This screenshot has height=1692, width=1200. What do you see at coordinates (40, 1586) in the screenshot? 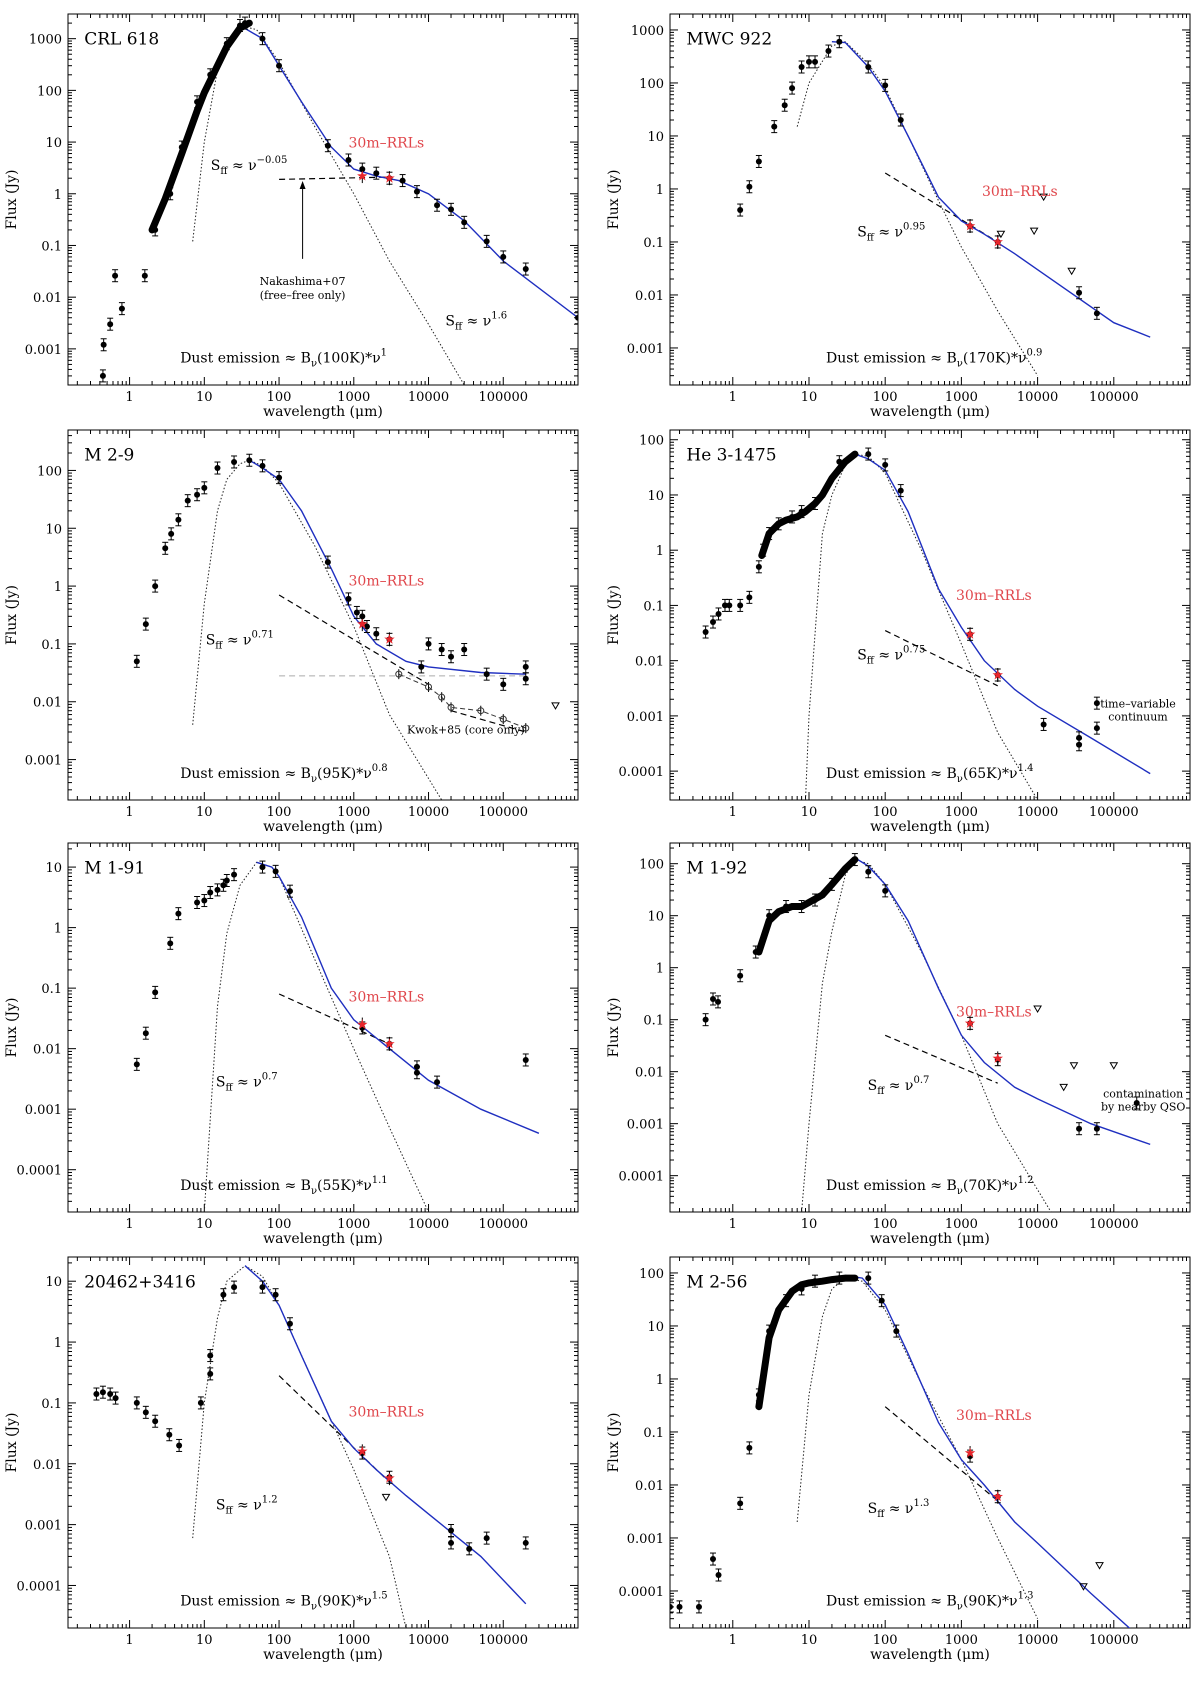
I see `y-tick-label: 0.0001` at bounding box center [40, 1586].